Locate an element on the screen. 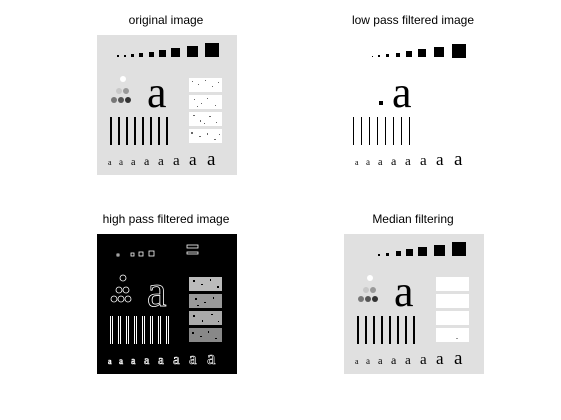 The height and width of the screenshot is (420, 561). original-image-panel: a a a a a a a is located at coordinates (167, 105).